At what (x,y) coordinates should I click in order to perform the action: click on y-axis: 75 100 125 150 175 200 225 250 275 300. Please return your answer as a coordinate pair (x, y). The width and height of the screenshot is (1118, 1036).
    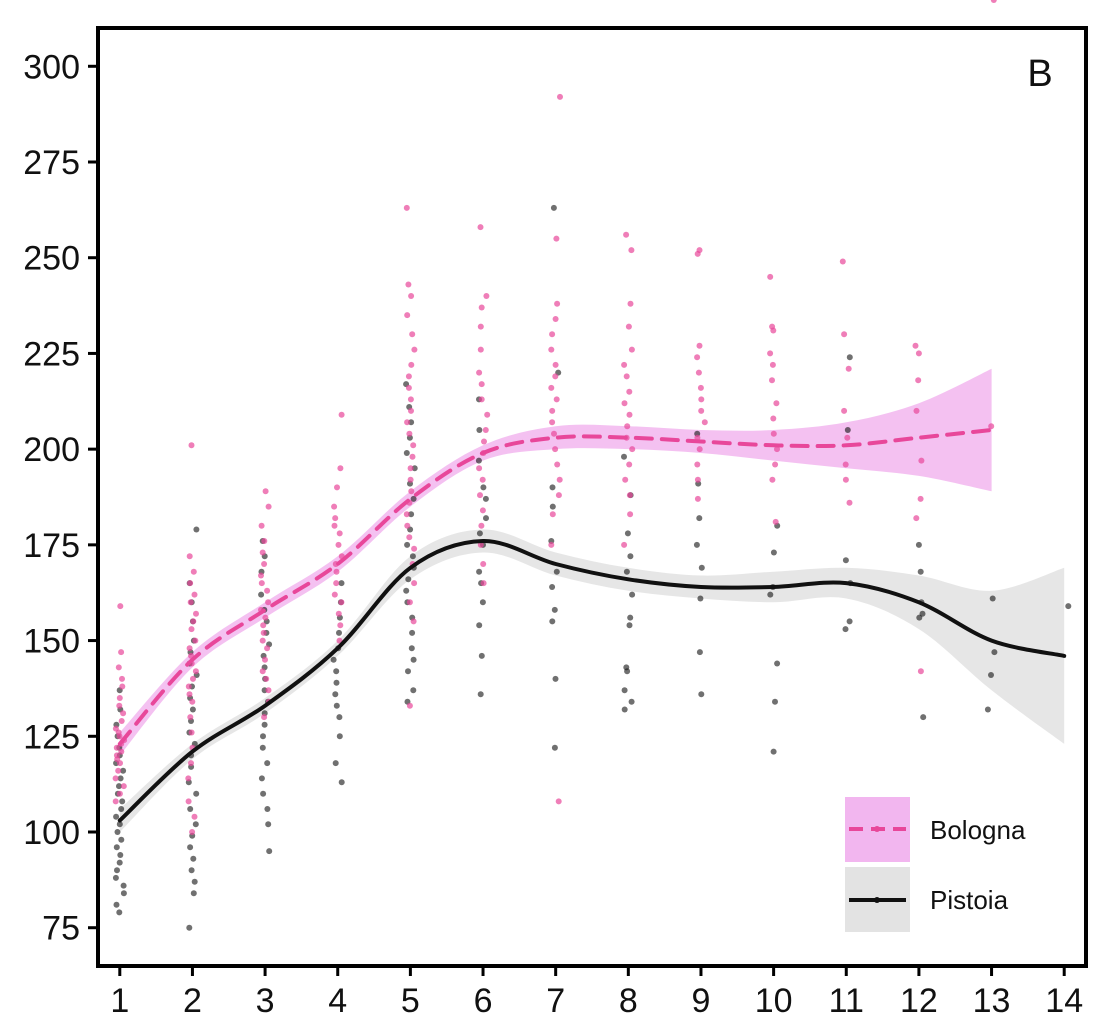
    Looking at the image, I should click on (60, 498).